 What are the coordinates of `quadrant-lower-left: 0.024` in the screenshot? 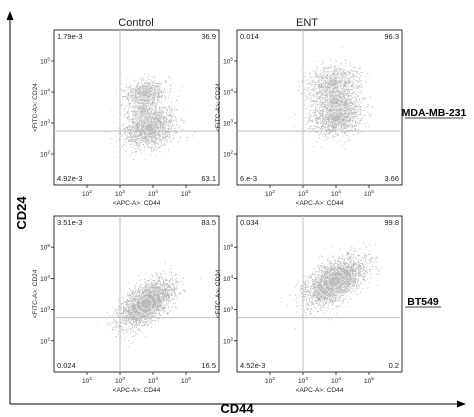 It's located at (66, 365).